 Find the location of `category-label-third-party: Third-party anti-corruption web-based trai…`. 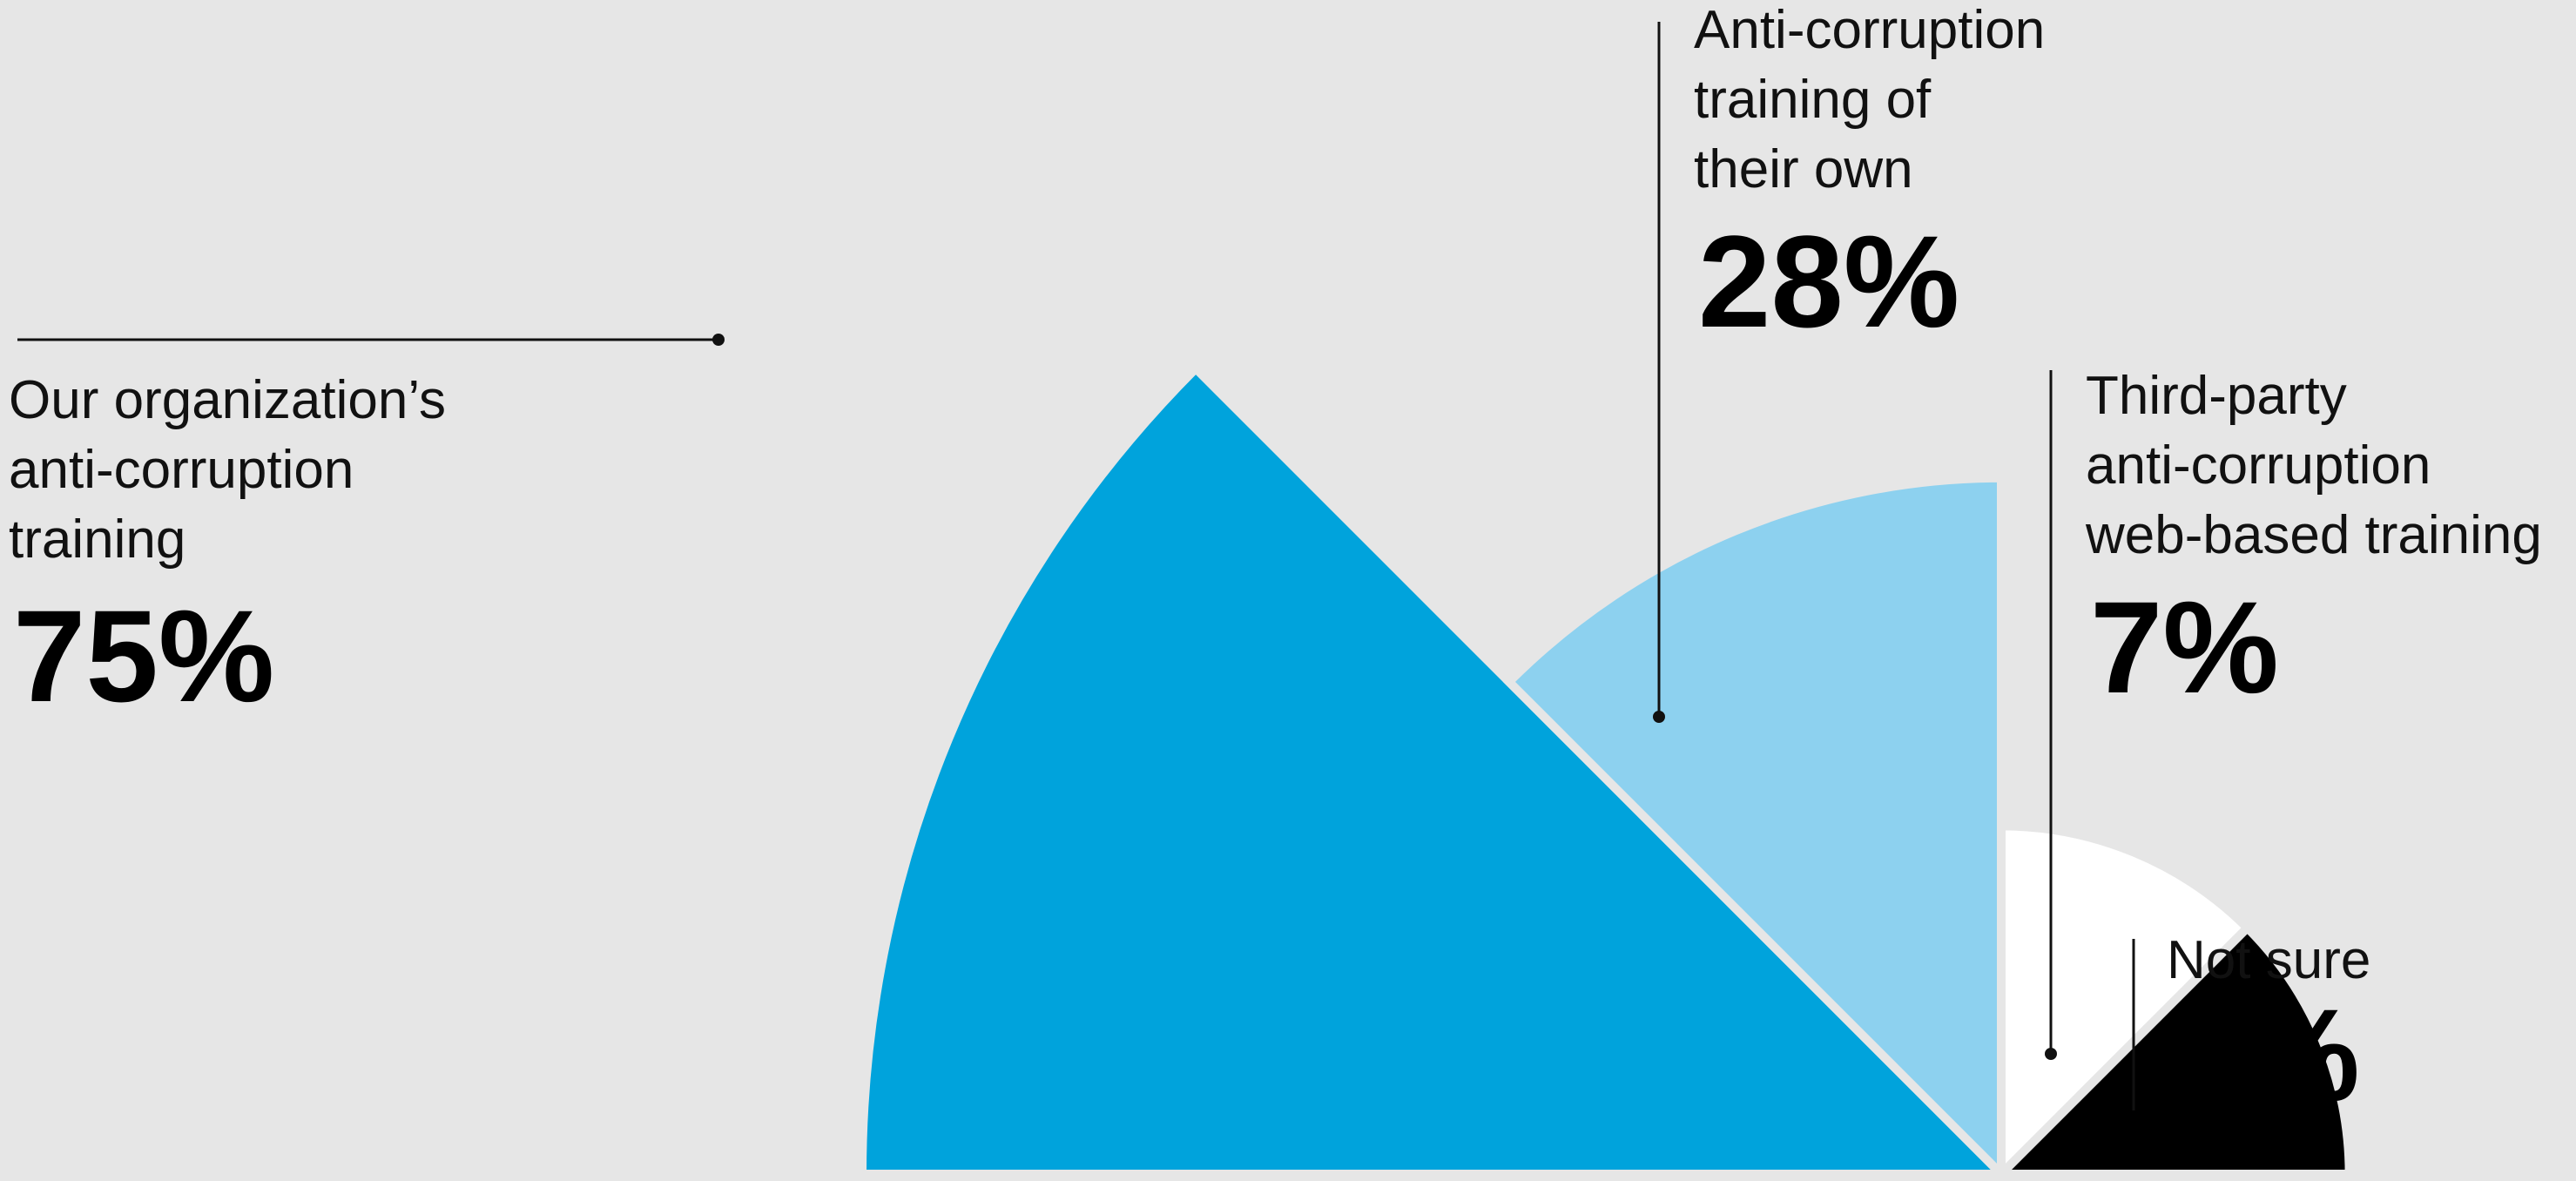

category-label-third-party: Third-party anti-corruption web-based trai… is located at coordinates (2313, 465).